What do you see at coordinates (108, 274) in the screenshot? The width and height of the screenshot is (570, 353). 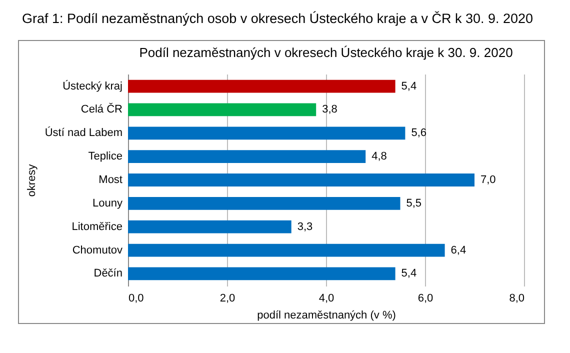 I see `y-tick-label: Děčín` at bounding box center [108, 274].